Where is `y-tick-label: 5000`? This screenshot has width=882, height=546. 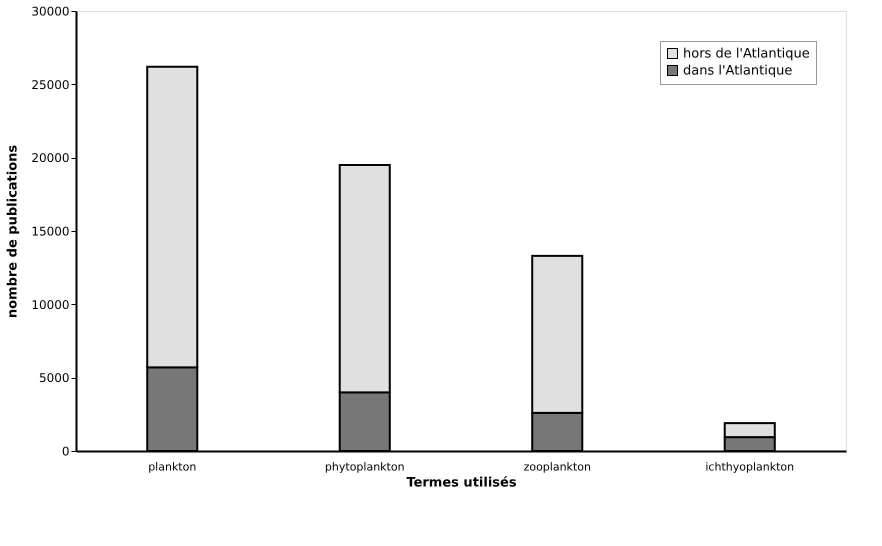
y-tick-label: 5000 is located at coordinates (54, 378).